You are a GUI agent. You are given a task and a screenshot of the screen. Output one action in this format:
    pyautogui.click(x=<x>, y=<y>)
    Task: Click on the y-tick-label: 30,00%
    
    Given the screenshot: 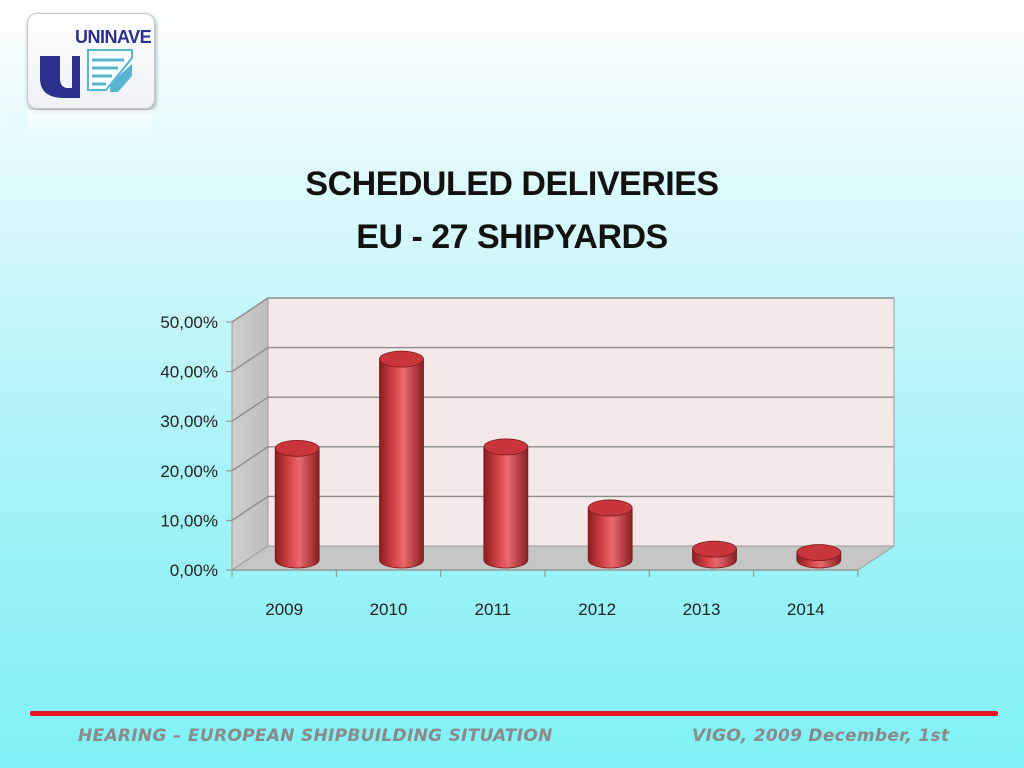 What is the action you would take?
    pyautogui.click(x=189, y=421)
    